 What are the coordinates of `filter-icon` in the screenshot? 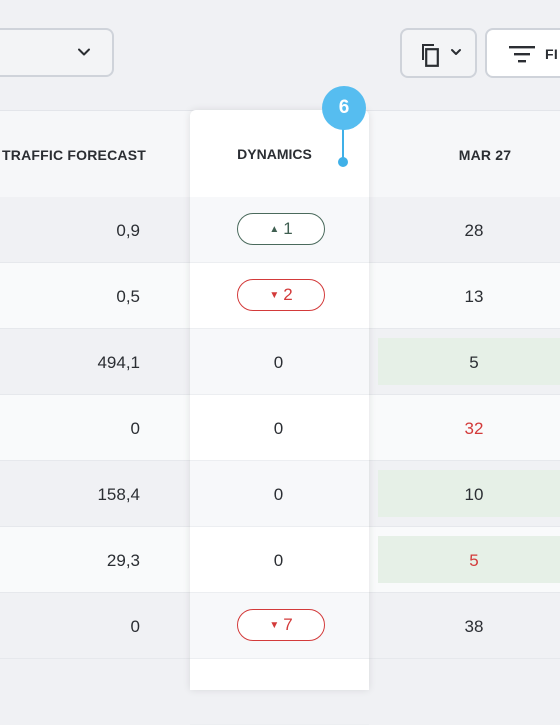 It's located at (522, 54).